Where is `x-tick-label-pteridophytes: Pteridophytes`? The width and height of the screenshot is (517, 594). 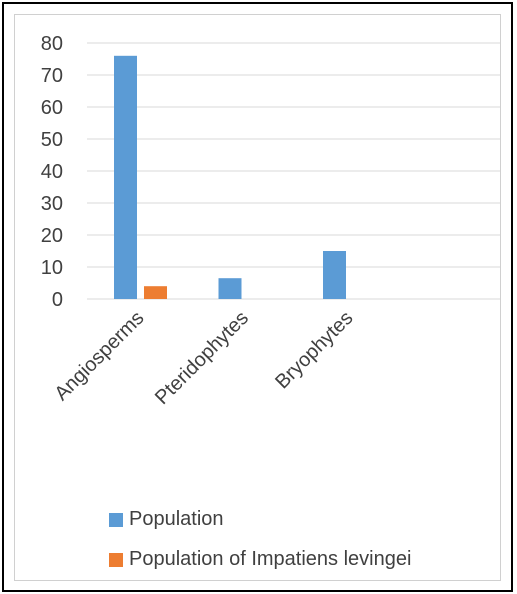
x-tick-label-pteridophytes: Pteridophytes is located at coordinates (202, 358).